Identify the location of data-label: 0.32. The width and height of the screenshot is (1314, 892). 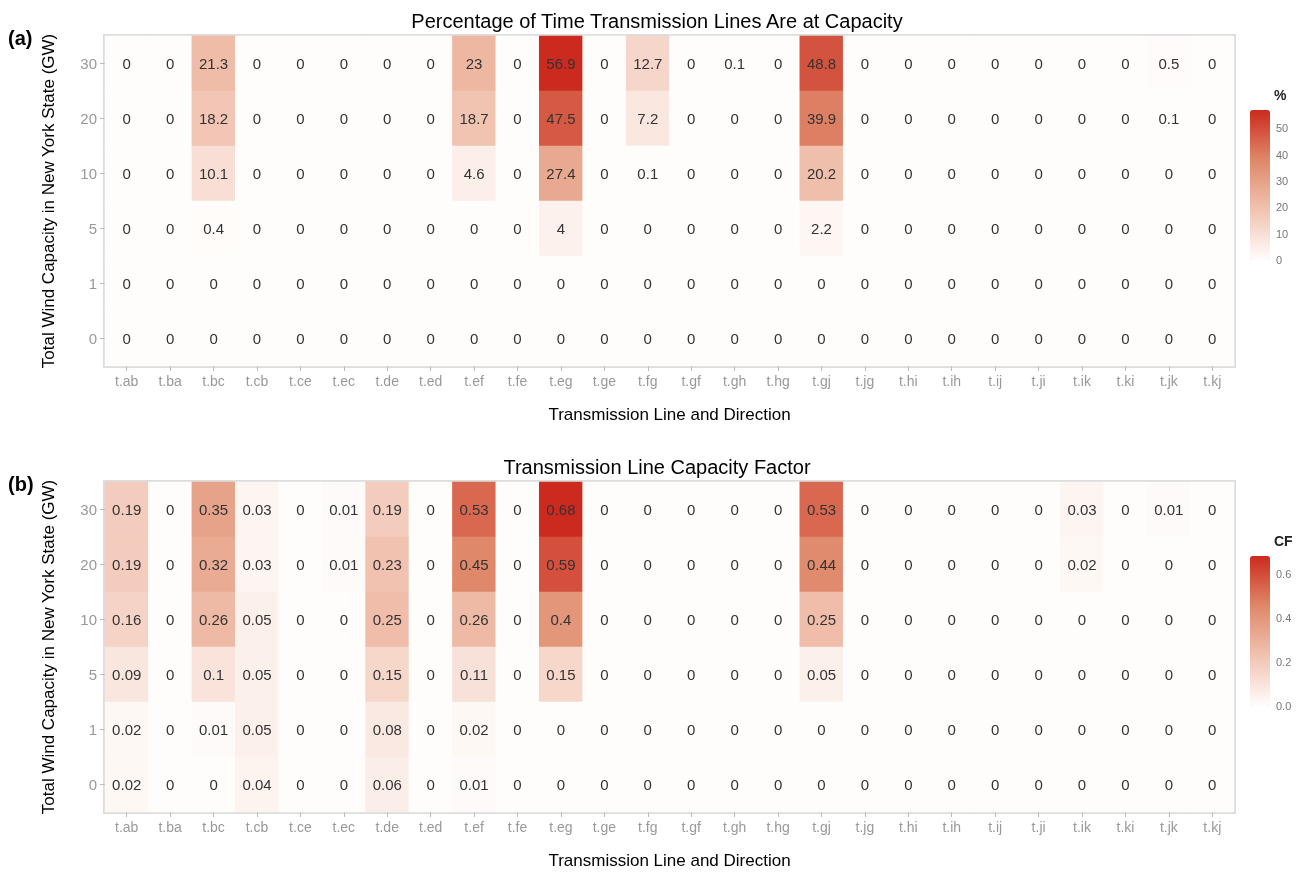
(213, 564).